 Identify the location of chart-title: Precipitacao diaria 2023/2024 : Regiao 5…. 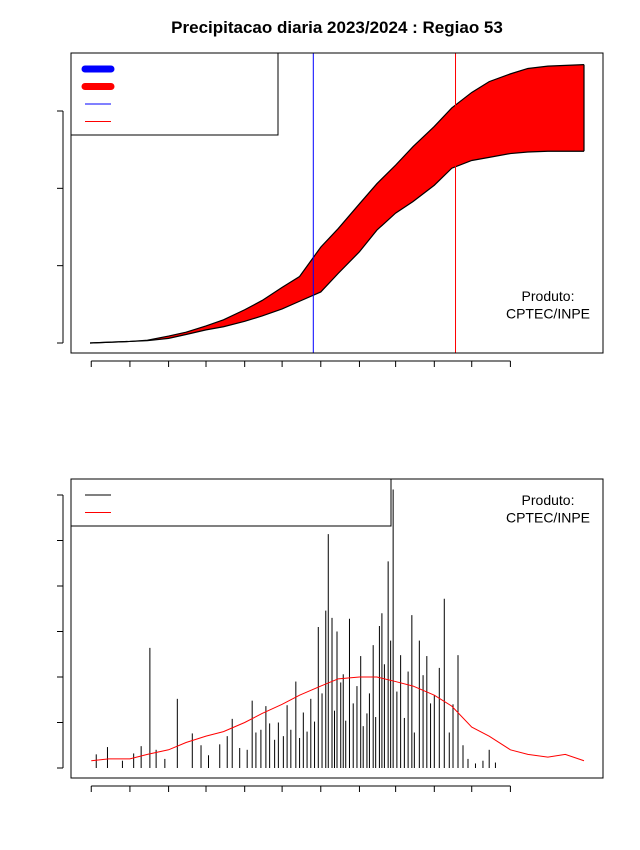
(337, 27).